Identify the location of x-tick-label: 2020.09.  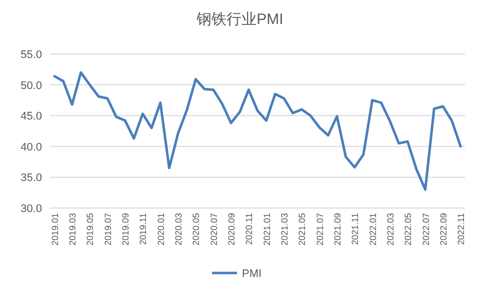
(231, 229).